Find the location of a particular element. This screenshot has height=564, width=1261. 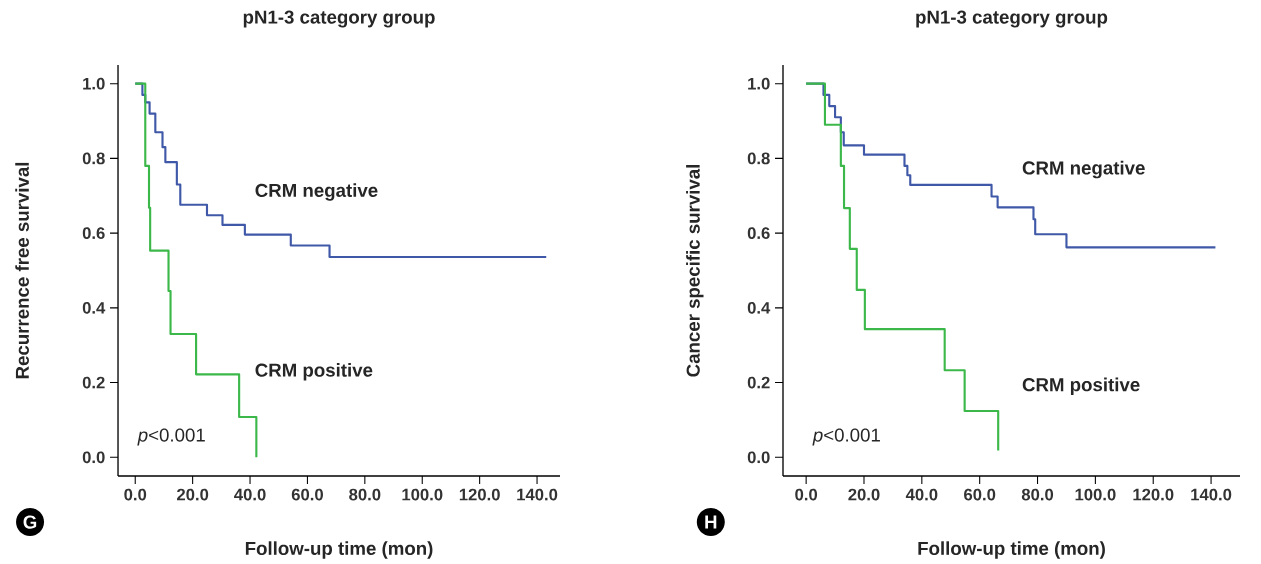

y-axis-title: Recurrence free survival is located at coordinates (22, 270).